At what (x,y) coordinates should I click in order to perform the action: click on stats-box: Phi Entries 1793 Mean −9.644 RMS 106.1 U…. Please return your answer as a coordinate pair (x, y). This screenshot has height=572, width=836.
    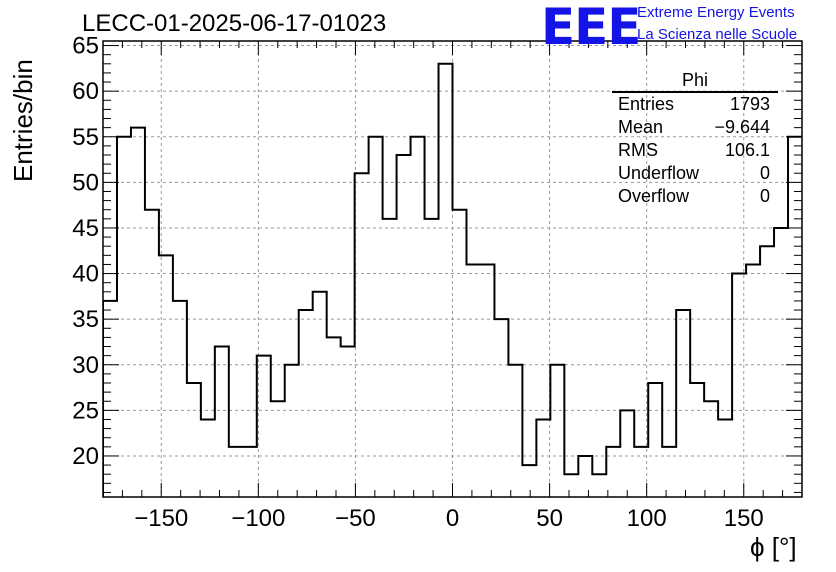
    Looking at the image, I should click on (695, 139).